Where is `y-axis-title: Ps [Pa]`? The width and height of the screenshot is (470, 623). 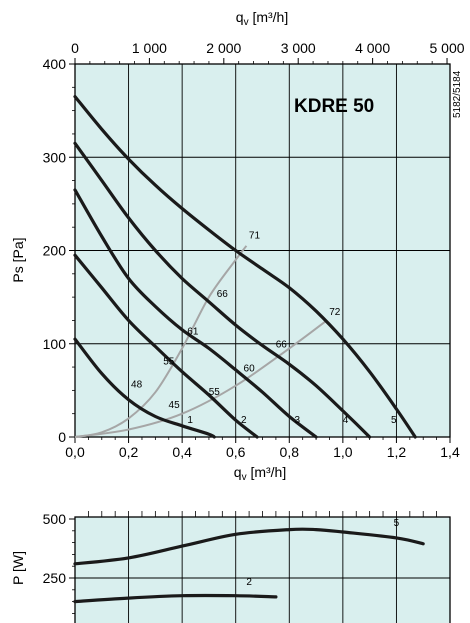 y-axis-title: Ps [Pa] is located at coordinates (18, 259).